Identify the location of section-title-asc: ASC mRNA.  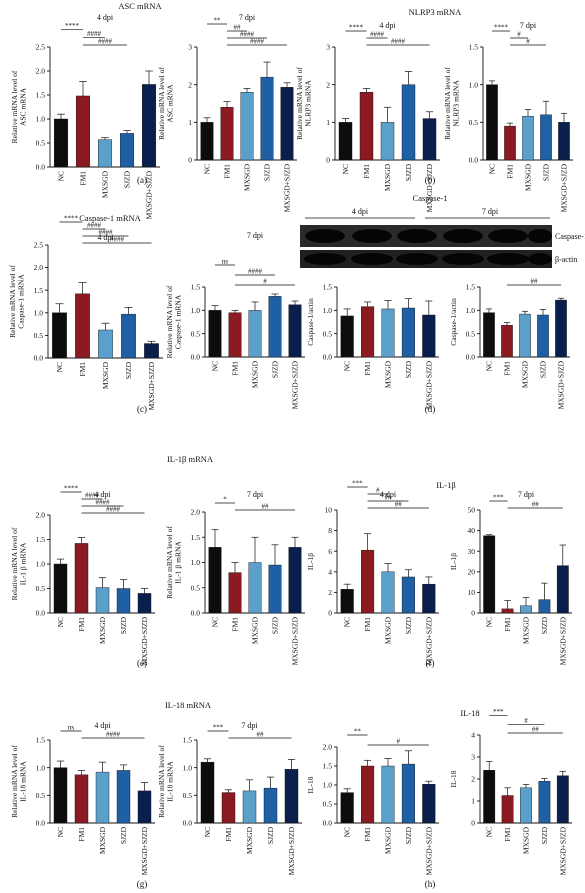
(140, 6).